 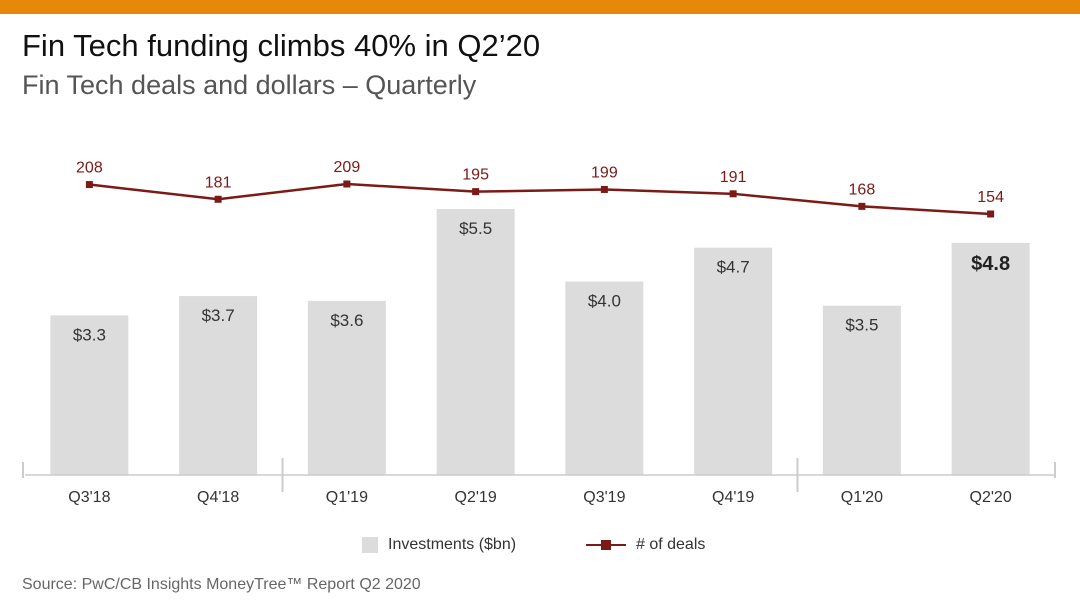 I want to click on bar-Q3'18, so click(x=89, y=395).